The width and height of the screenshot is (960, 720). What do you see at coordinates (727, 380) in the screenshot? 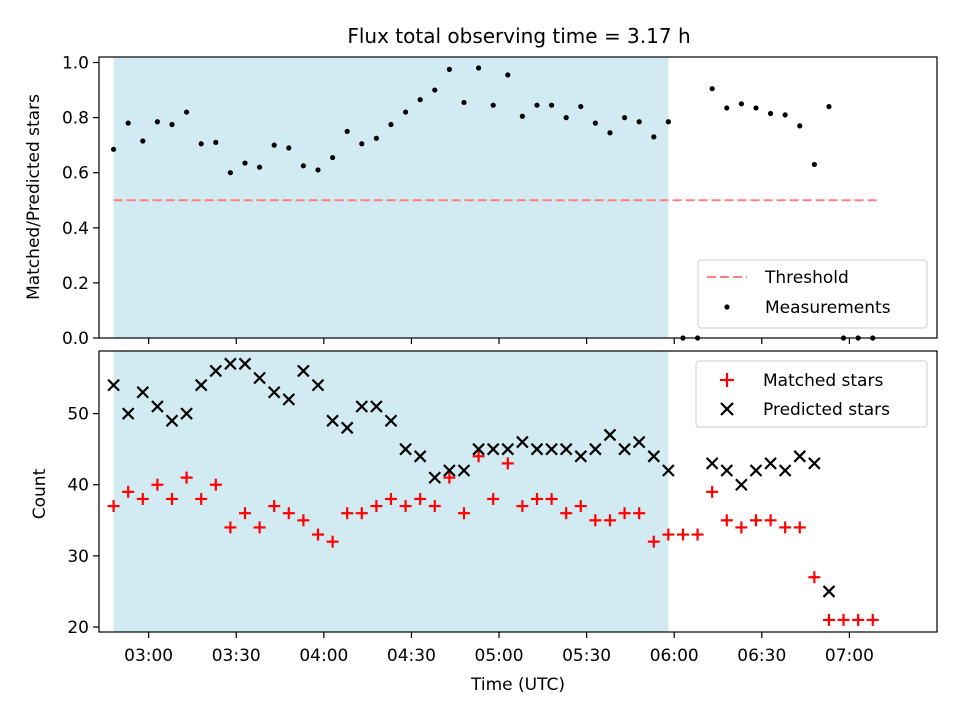
I see `matched-legend-swatch` at bounding box center [727, 380].